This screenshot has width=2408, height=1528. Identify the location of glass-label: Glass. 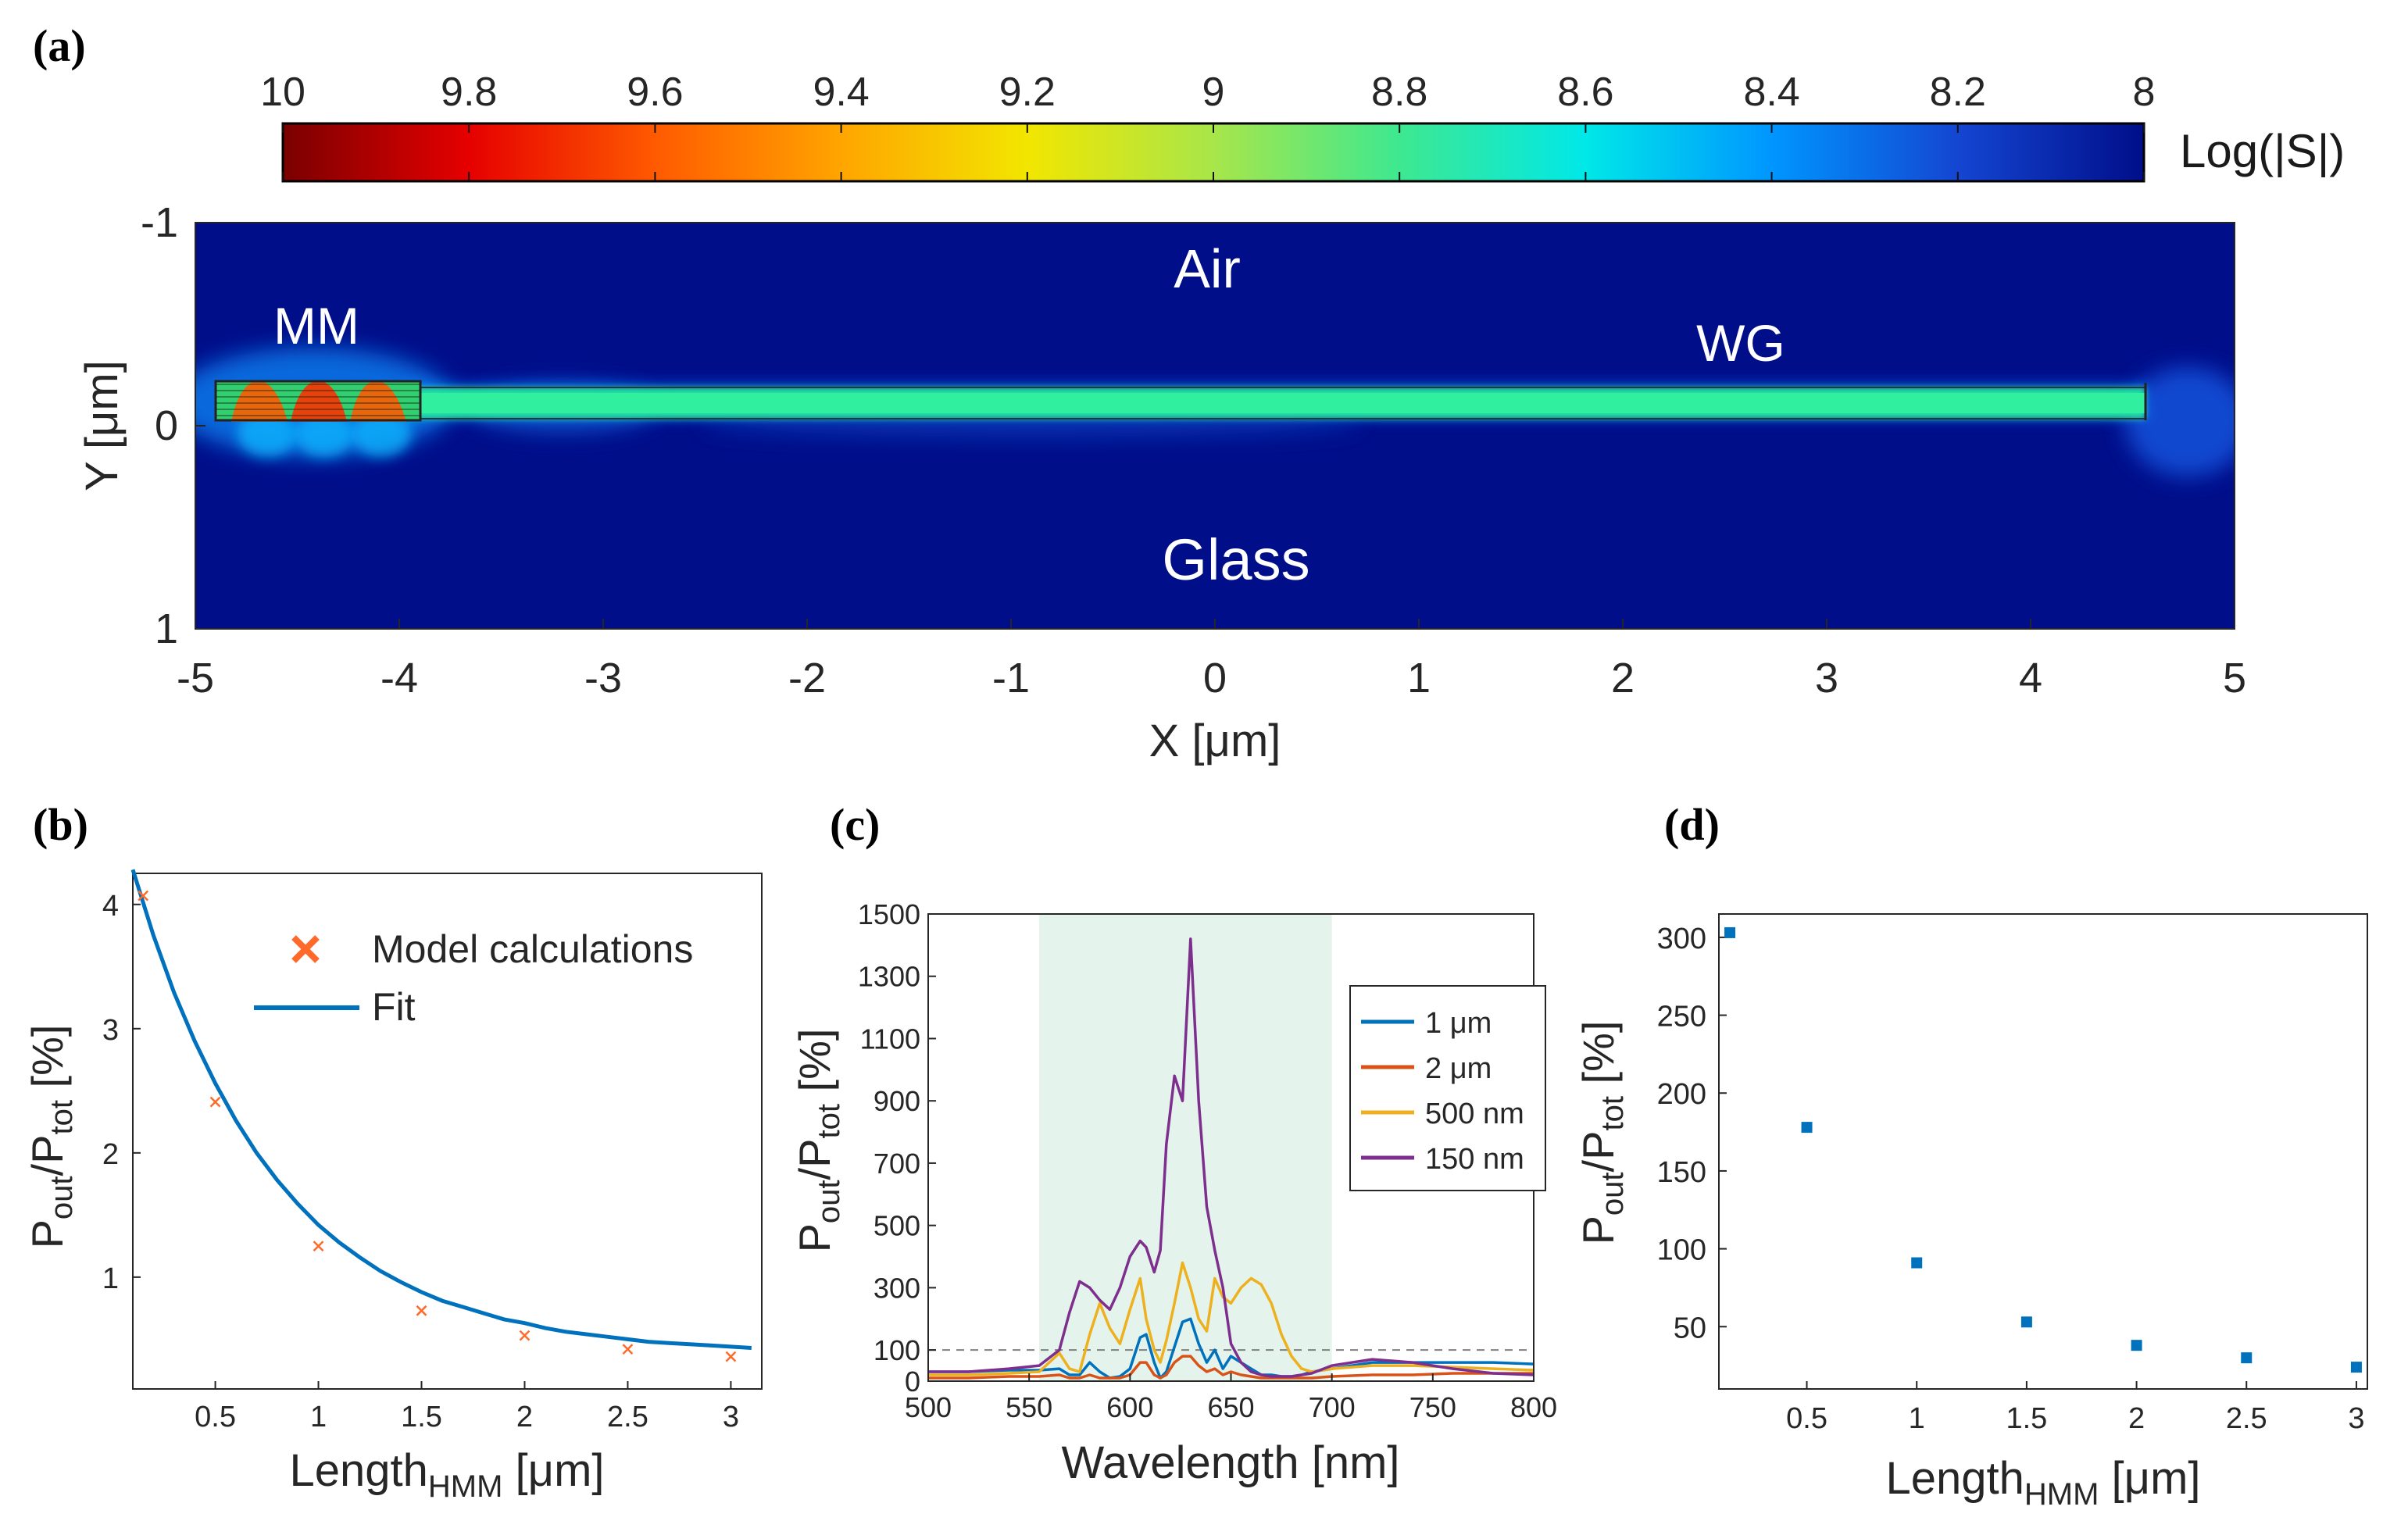
(1235, 559).